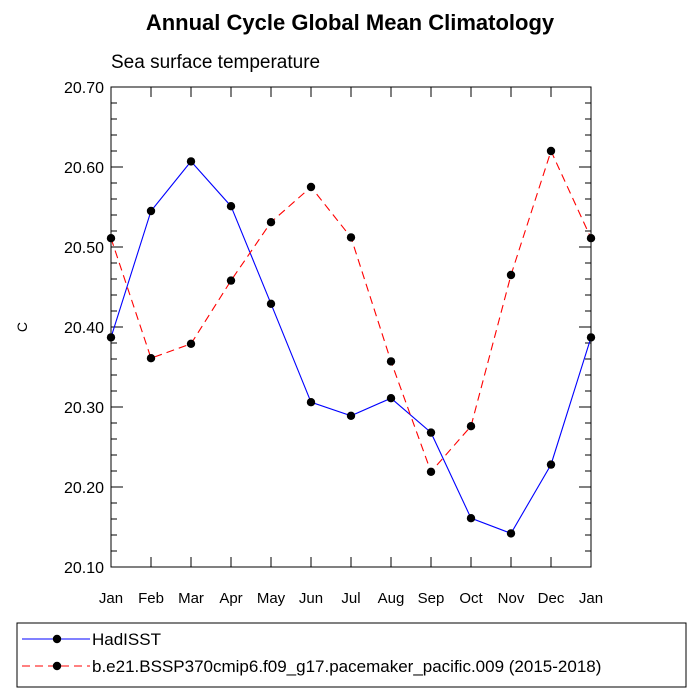 The height and width of the screenshot is (700, 700). I want to click on y-tick-label: 20.60, so click(84, 168).